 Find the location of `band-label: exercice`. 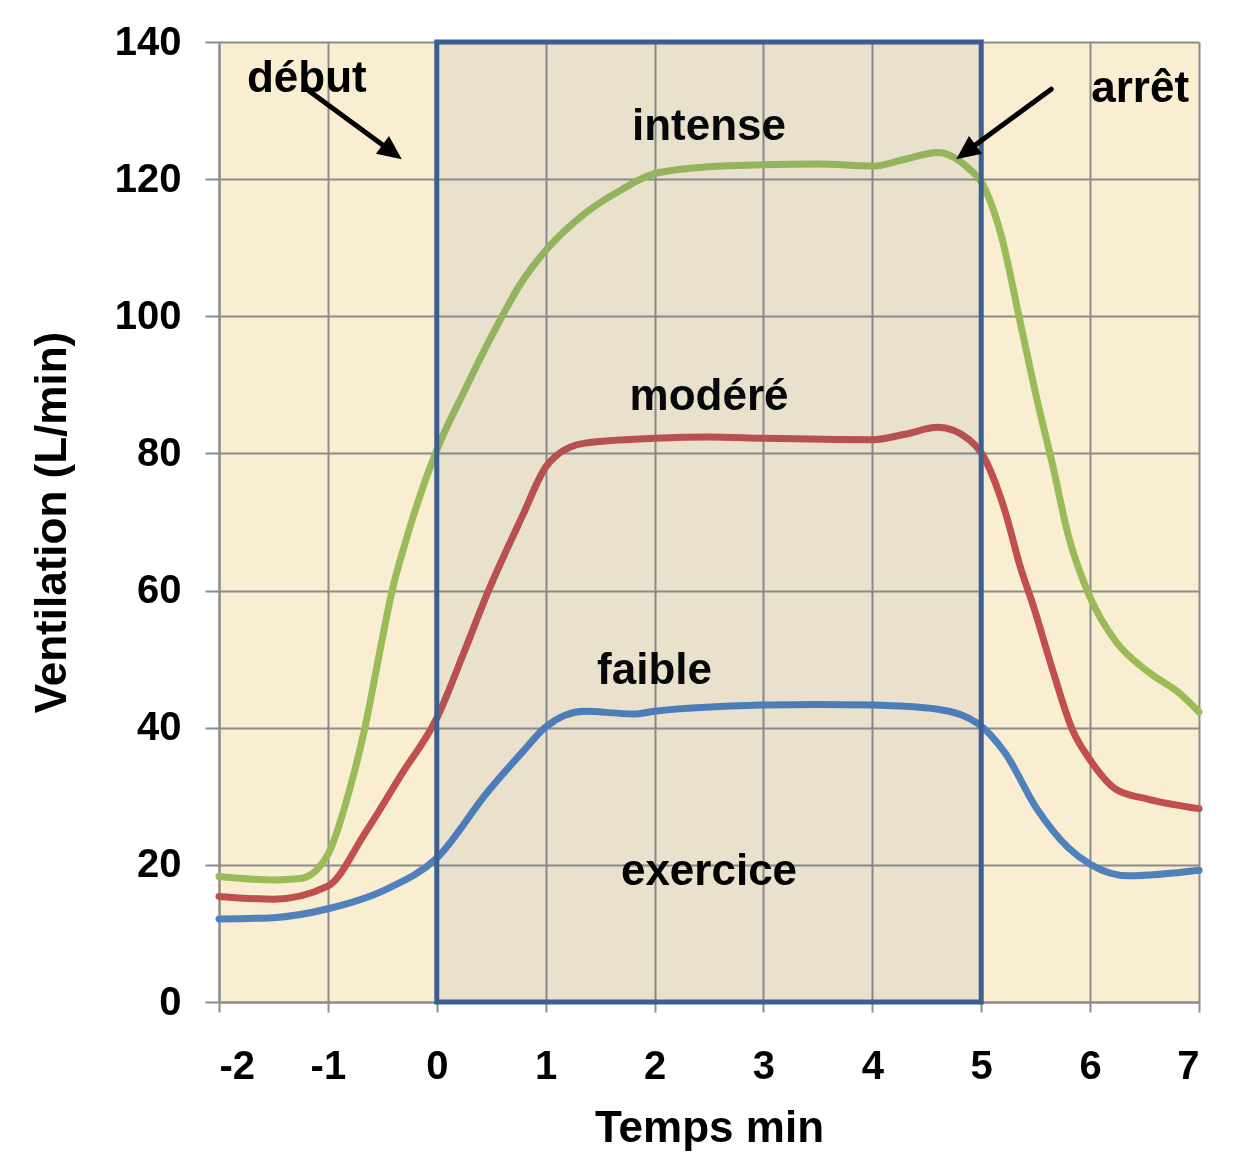

band-label: exercice is located at coordinates (709, 869).